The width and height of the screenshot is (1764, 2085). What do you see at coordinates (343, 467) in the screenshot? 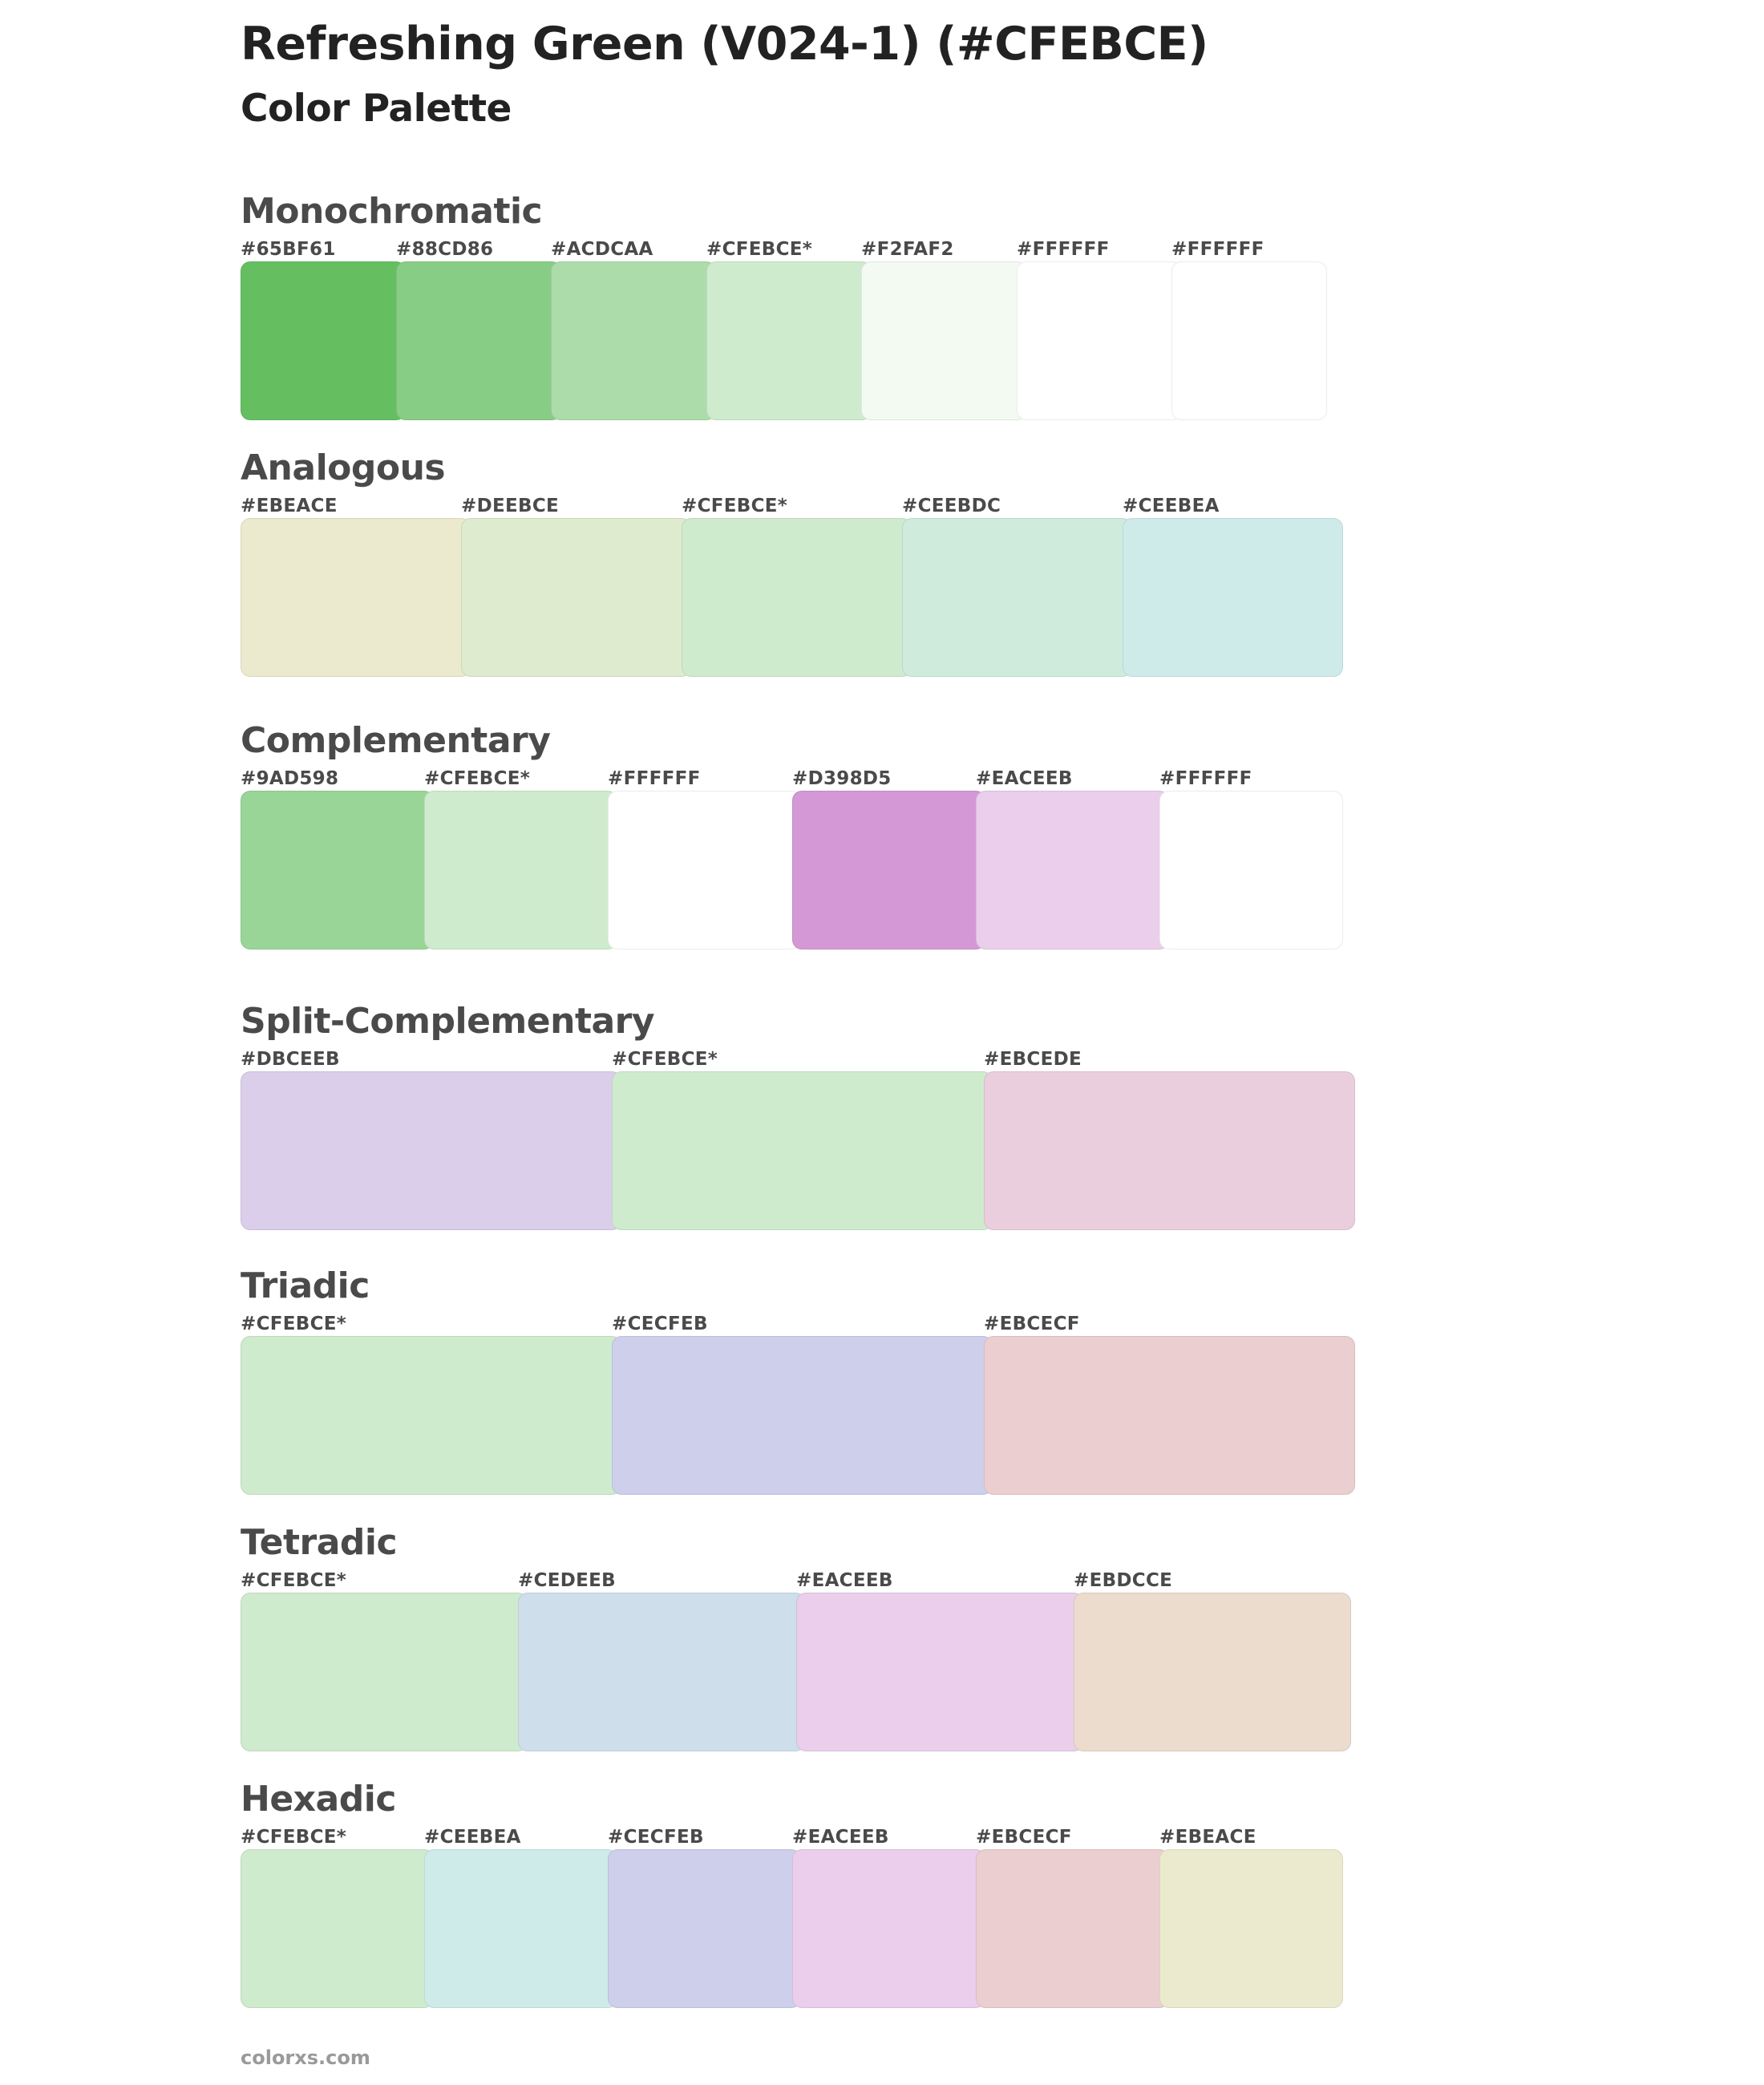
I see `section-title: Analogous` at bounding box center [343, 467].